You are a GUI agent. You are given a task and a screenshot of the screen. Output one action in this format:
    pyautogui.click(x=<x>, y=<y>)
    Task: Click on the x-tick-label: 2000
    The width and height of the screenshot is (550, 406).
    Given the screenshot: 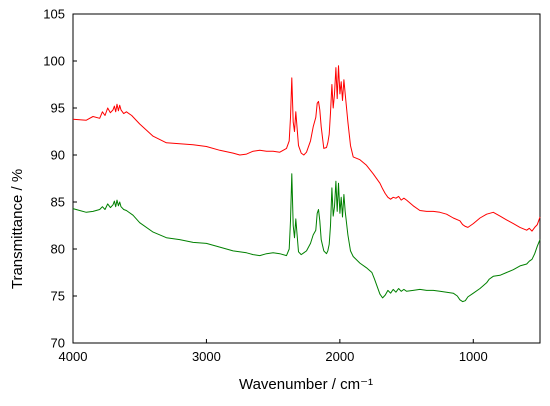 What is the action you would take?
    pyautogui.click(x=339, y=356)
    